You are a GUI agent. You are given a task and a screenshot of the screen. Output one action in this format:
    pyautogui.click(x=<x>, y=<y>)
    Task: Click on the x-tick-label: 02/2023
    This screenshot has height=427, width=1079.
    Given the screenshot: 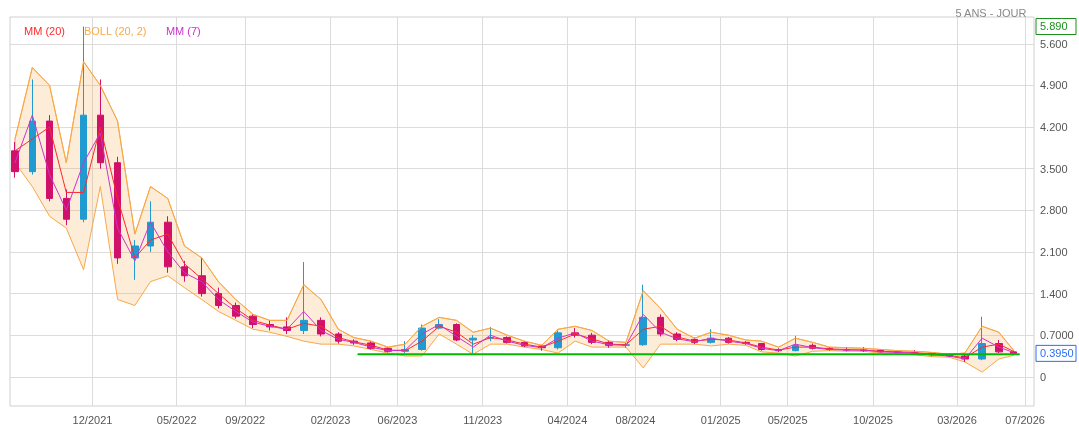 What is the action you would take?
    pyautogui.click(x=330, y=419)
    